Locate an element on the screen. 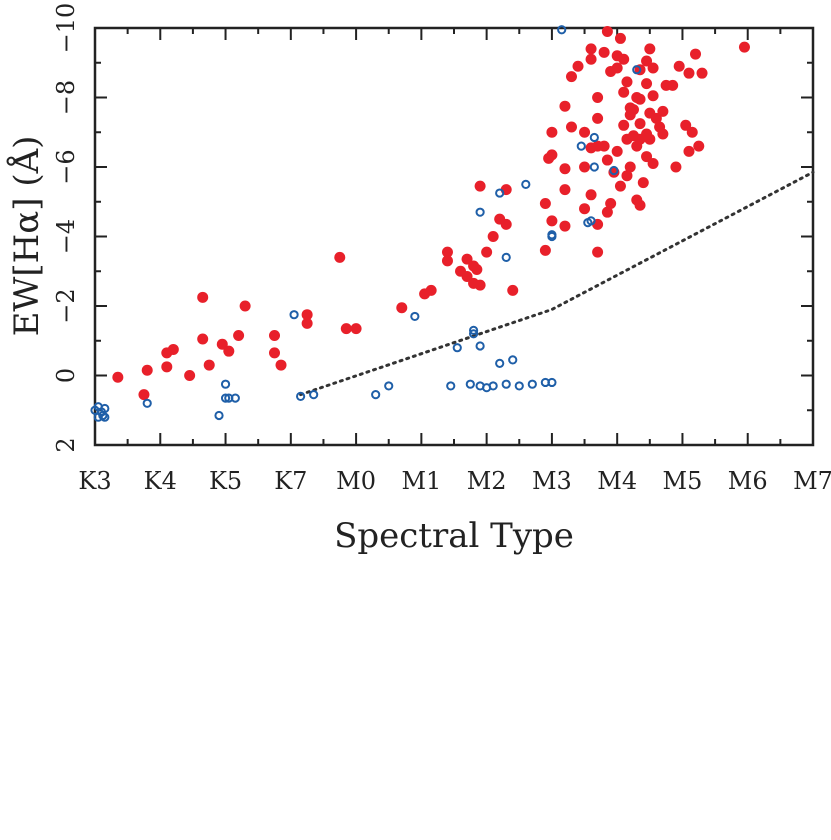 The image size is (831, 840). y-tick-label: −10 is located at coordinates (66, 28).